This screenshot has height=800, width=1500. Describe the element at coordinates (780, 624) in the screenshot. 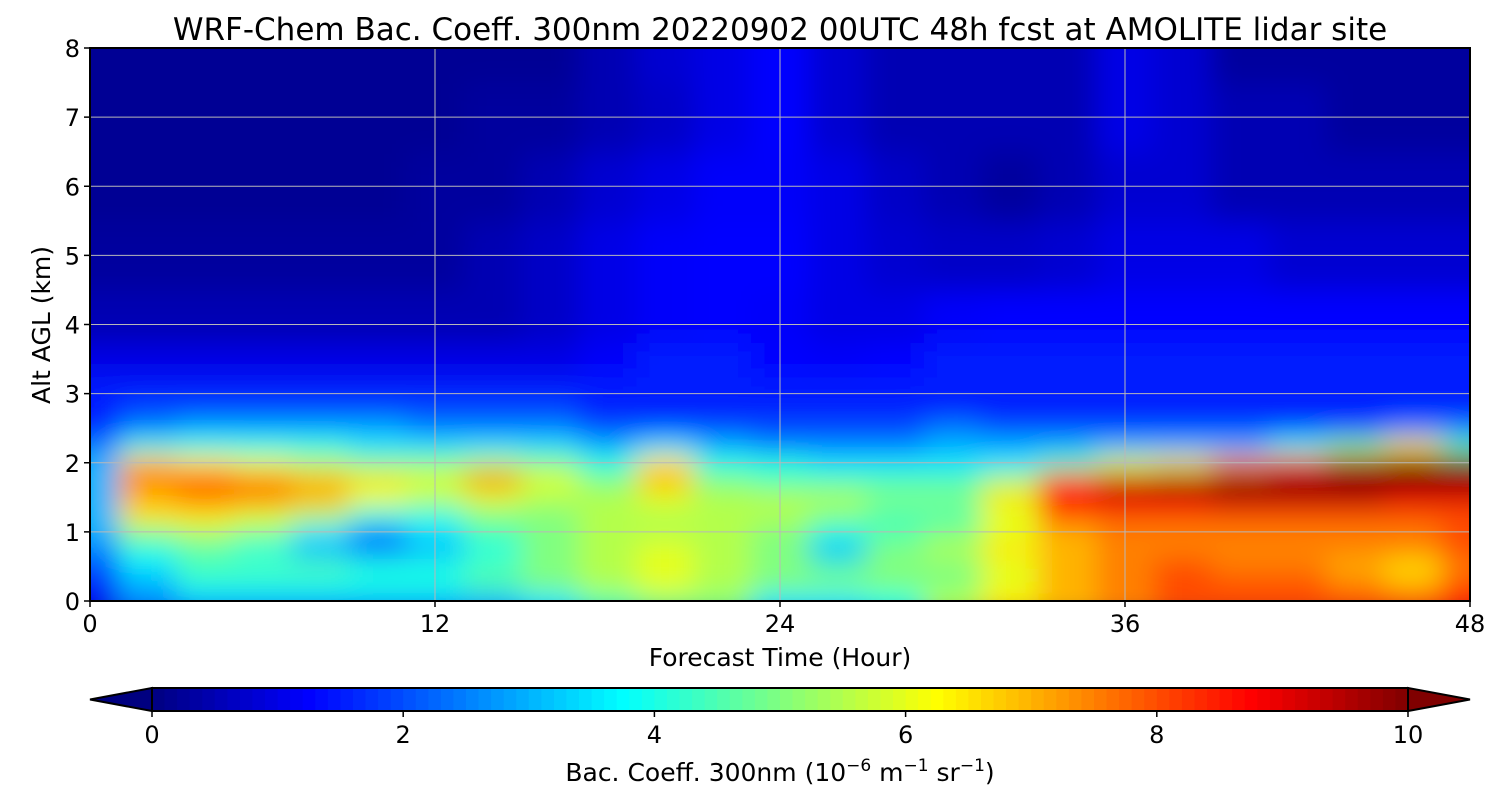

I see `x-tick-label: 24` at that location.